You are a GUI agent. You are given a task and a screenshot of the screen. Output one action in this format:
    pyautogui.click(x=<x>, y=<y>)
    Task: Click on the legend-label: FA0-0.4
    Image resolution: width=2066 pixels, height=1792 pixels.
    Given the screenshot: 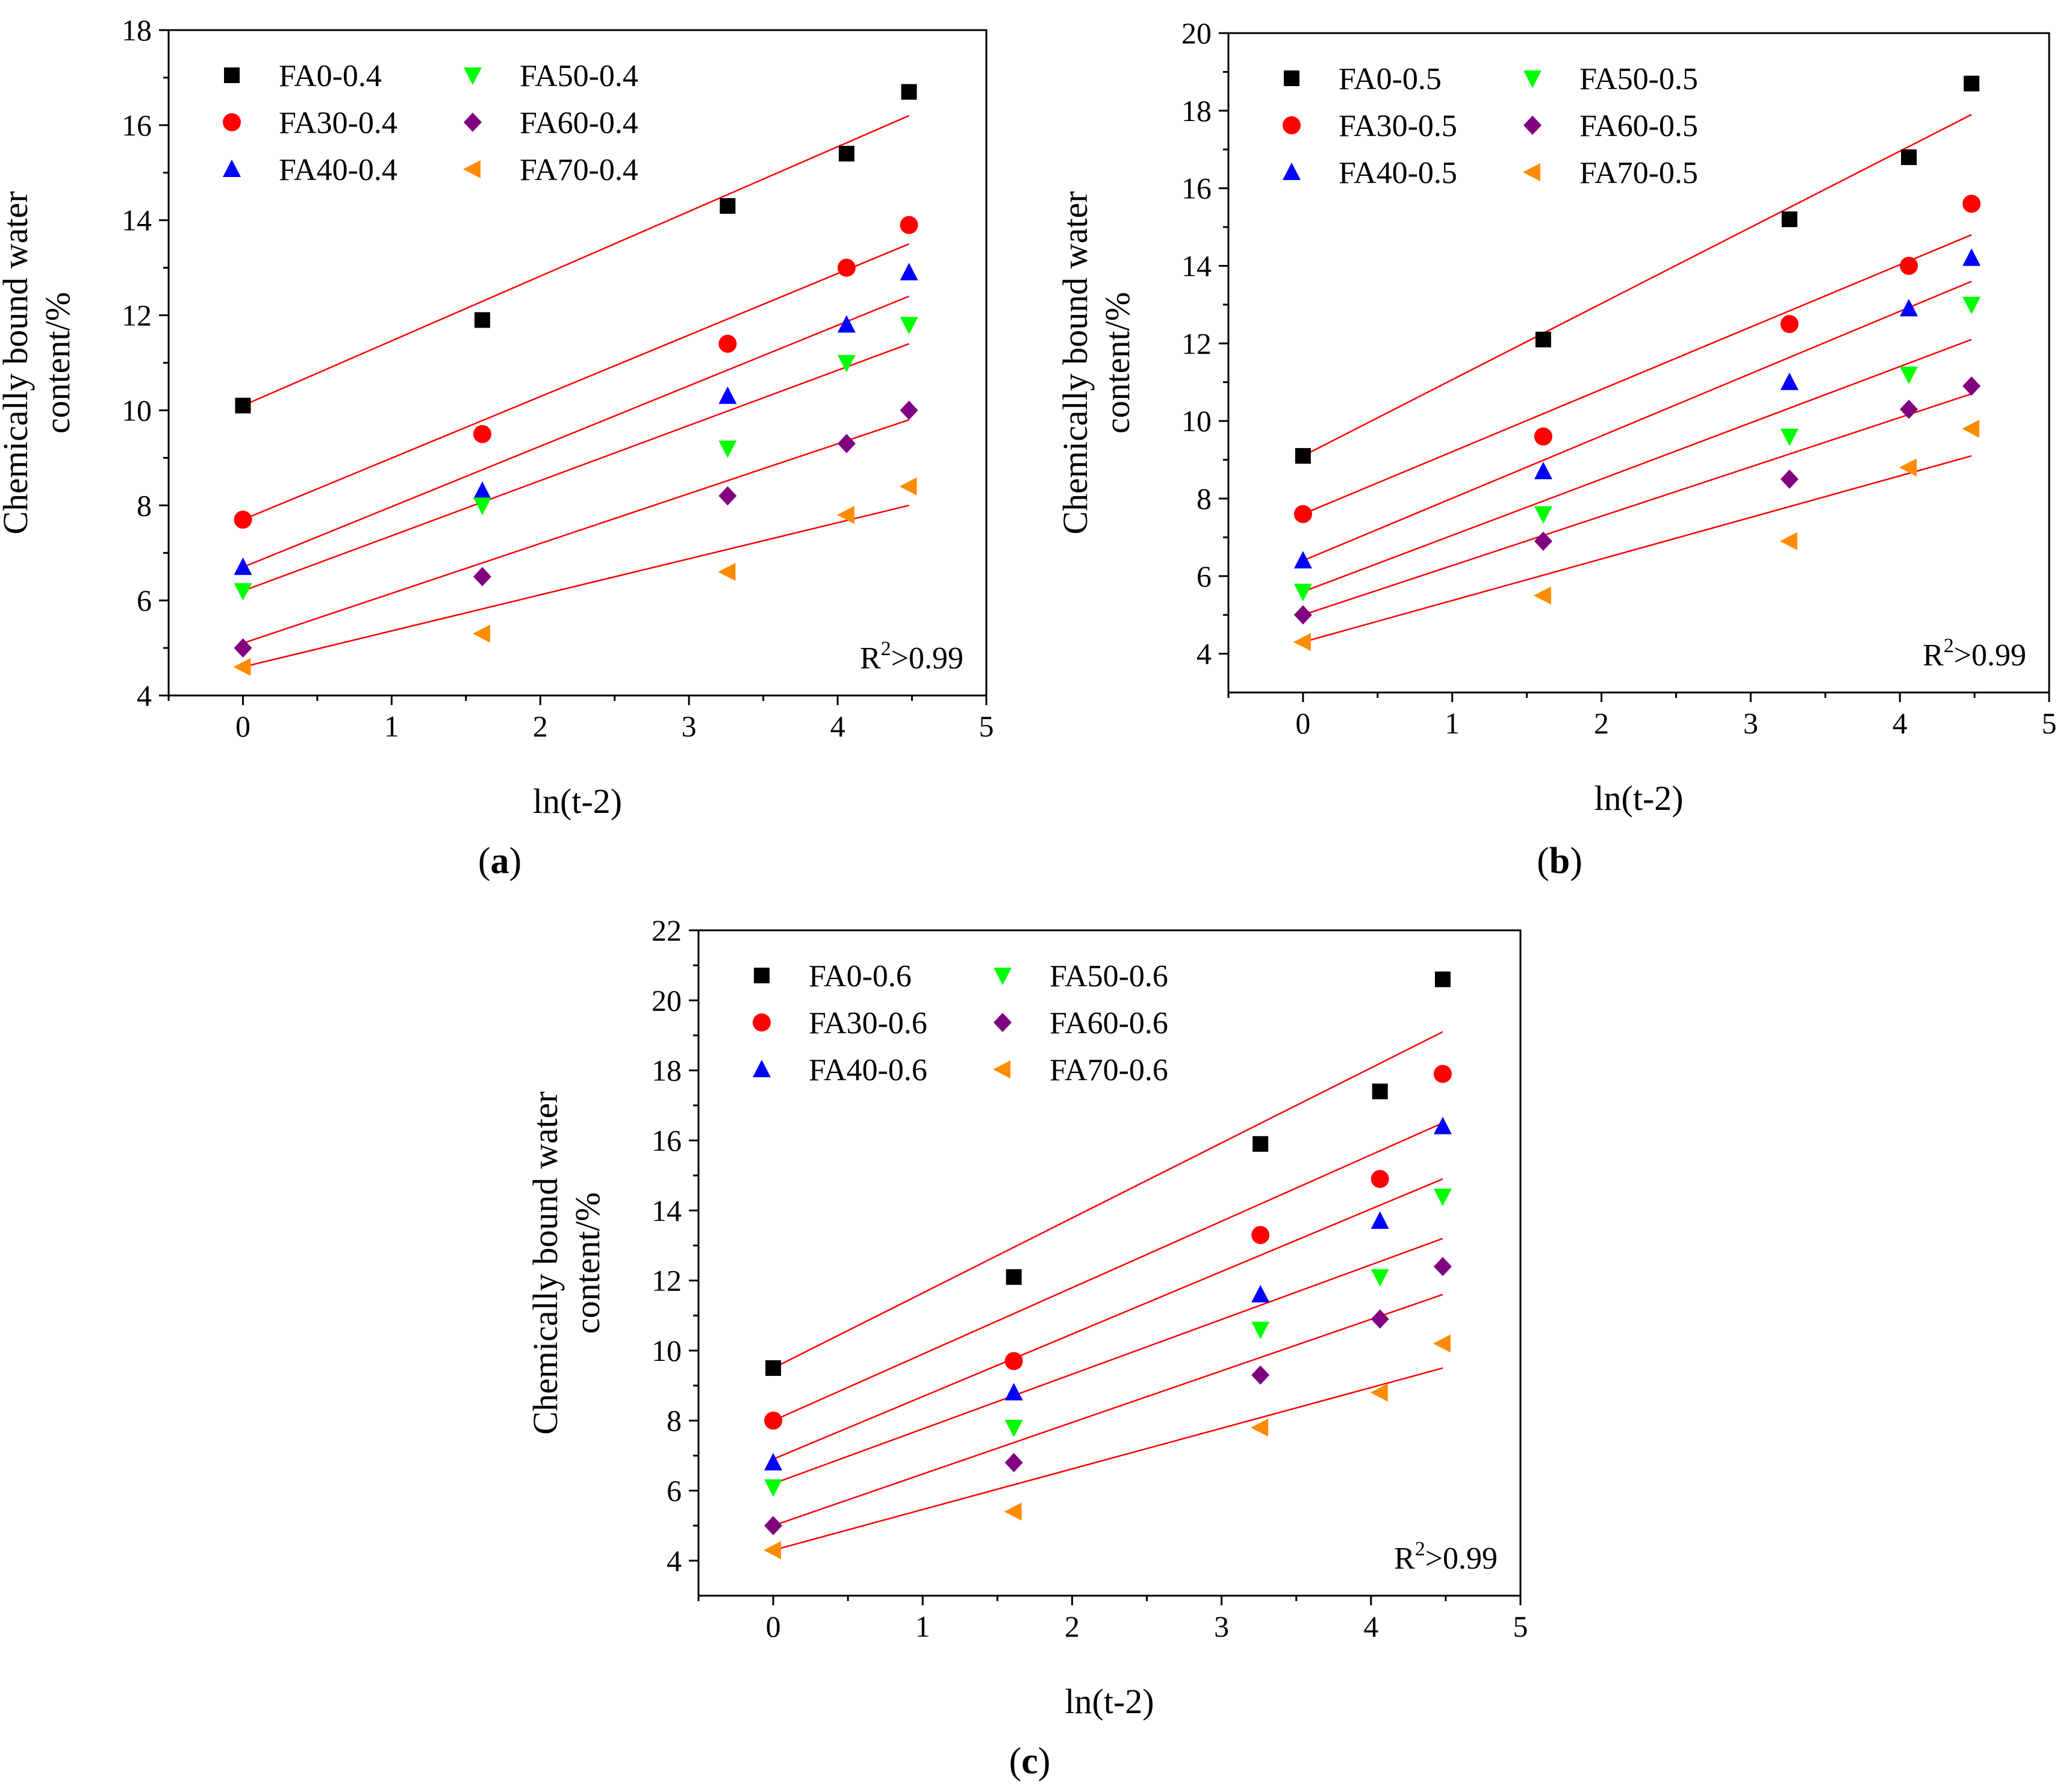 What is the action you would take?
    pyautogui.click(x=330, y=76)
    